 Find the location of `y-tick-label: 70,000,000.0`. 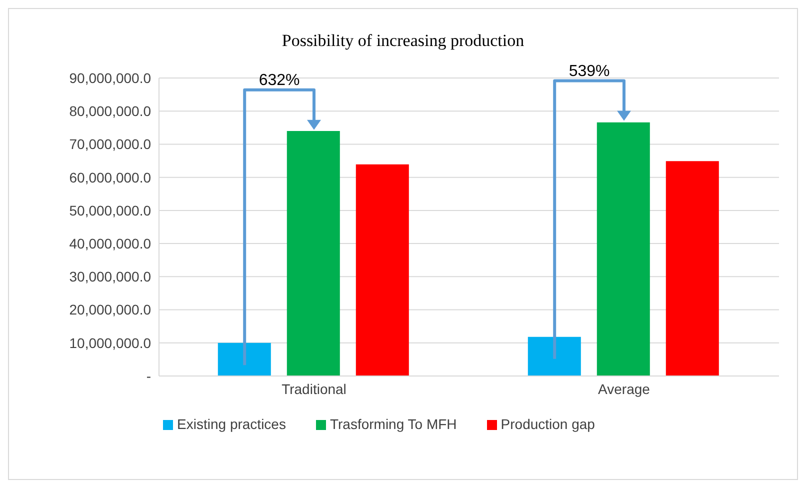

y-tick-label: 70,000,000.0 is located at coordinates (110, 144).